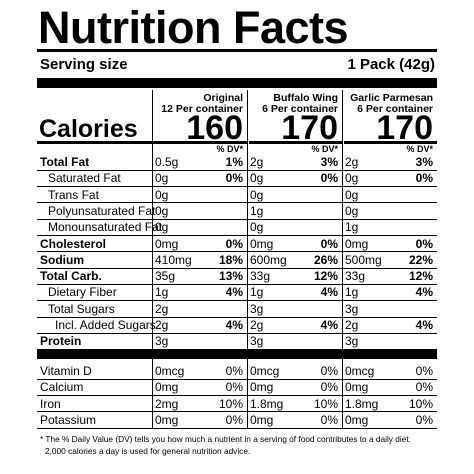 The image size is (474, 474). I want to click on nutrient-label: Saturated Fat, so click(84, 178).